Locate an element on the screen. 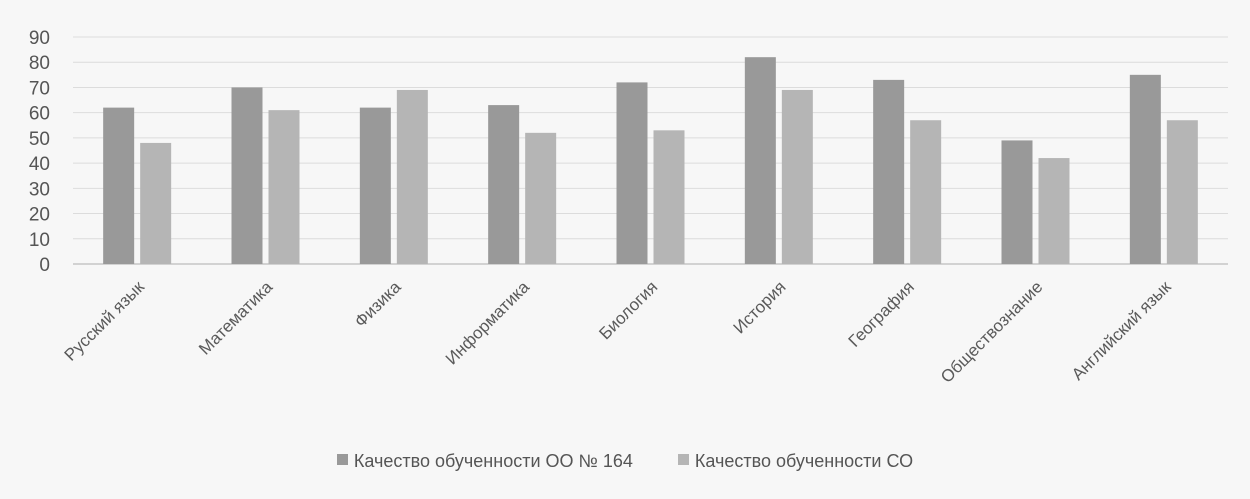 The width and height of the screenshot is (1250, 499). y-tick-label: 20 is located at coordinates (39, 215).